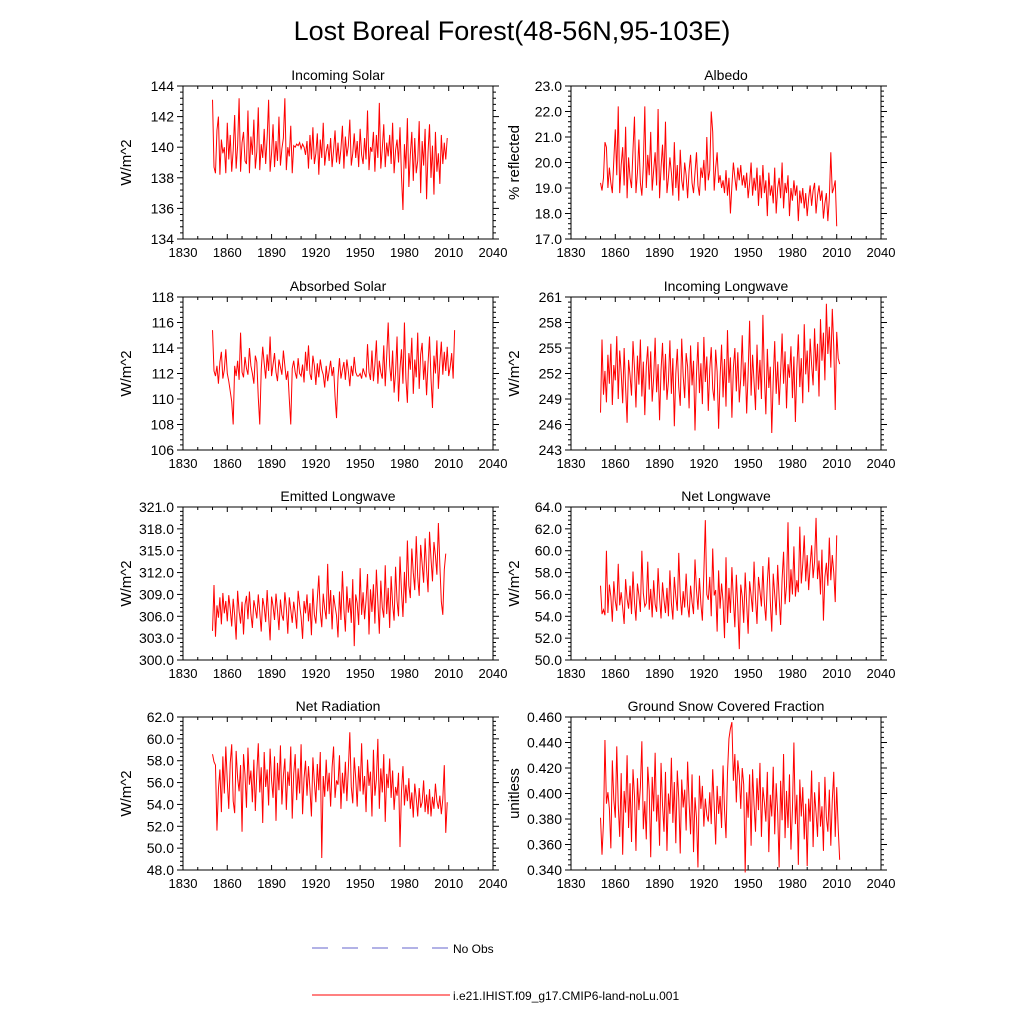 Image resolution: width=1024 pixels, height=1024 pixels. What do you see at coordinates (548, 86) in the screenshot?
I see `y-tick-label: 23.0` at bounding box center [548, 86].